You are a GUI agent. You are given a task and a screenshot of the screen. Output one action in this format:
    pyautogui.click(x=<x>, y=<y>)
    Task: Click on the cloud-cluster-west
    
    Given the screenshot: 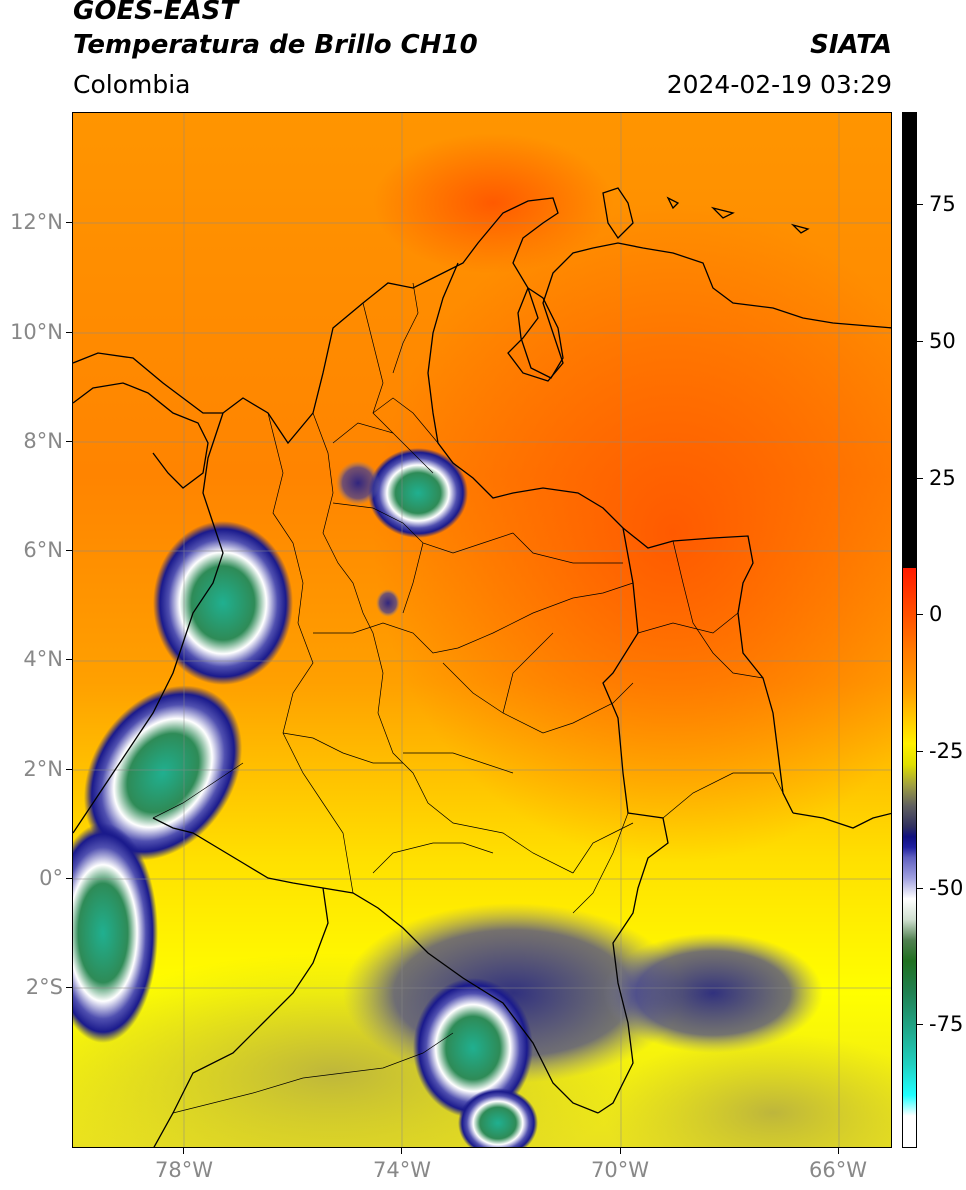 What is the action you would take?
    pyautogui.click(x=223, y=603)
    